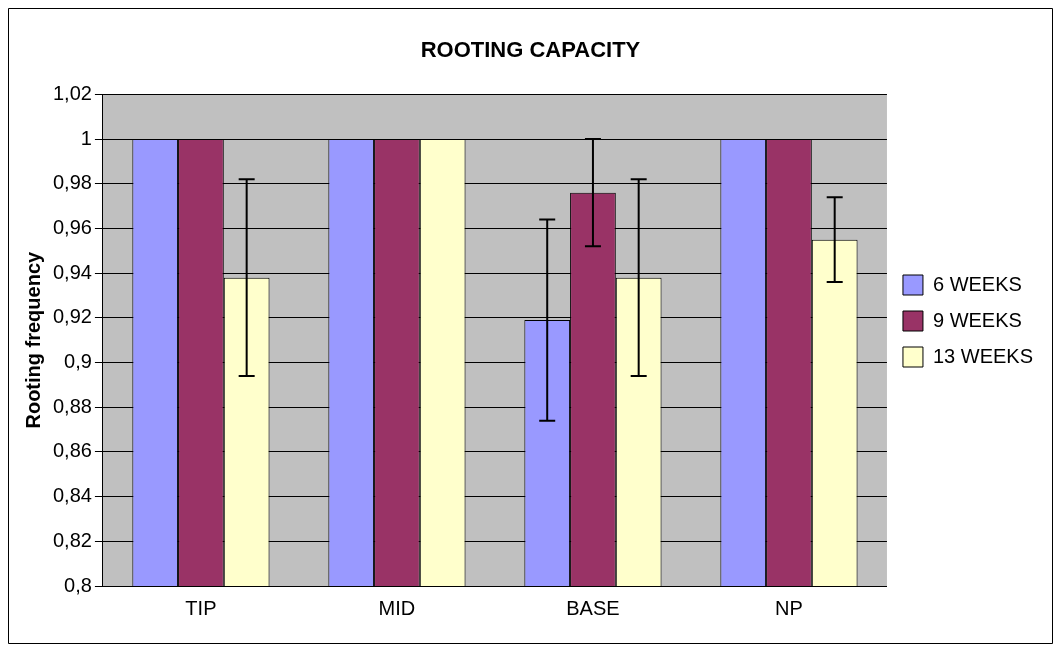  Describe the element at coordinates (72, 539) in the screenshot. I see `y-tick-label: 0,82` at that location.